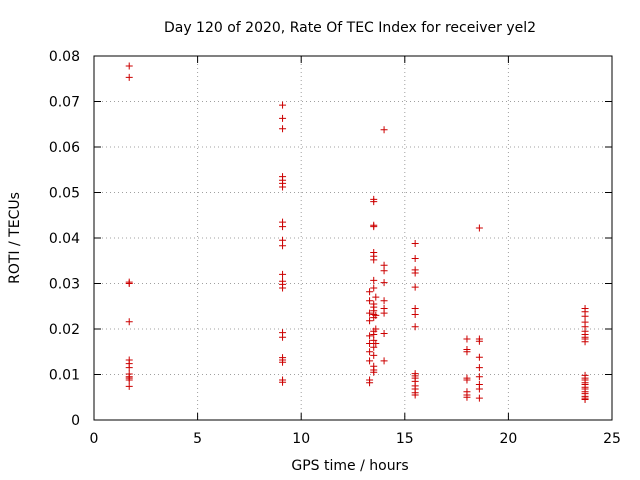 This screenshot has width=640, height=480. I want to click on x-tick-label: 25, so click(612, 439).